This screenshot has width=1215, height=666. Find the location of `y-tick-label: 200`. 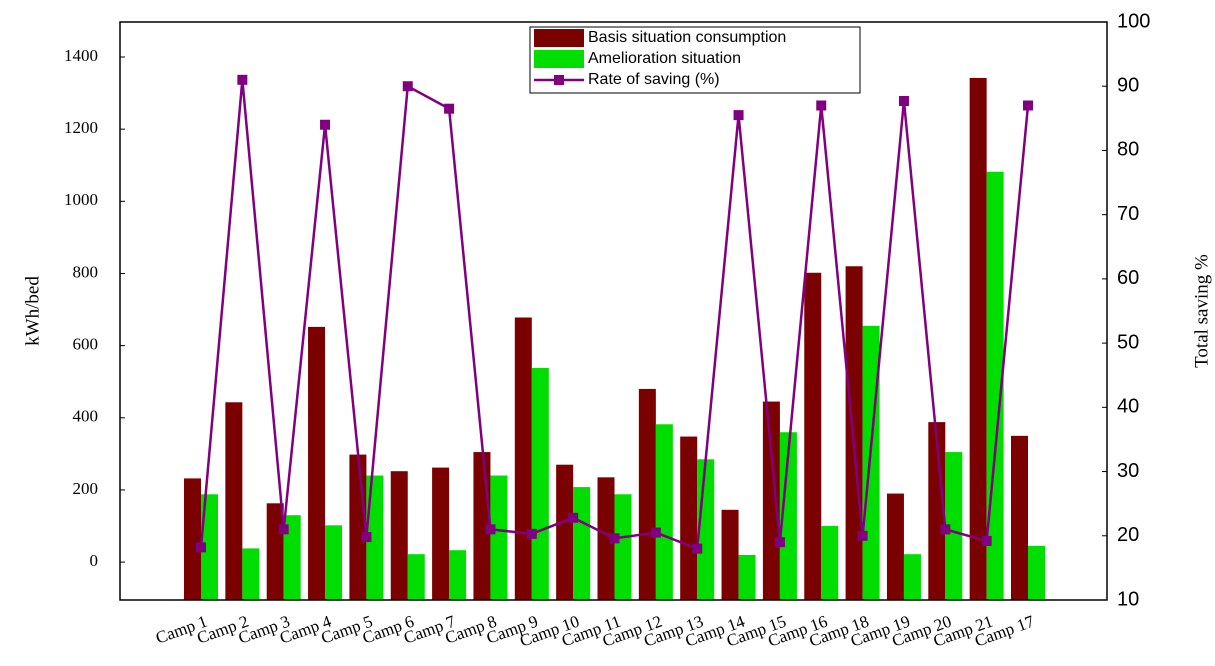

y-tick-label: 200 is located at coordinates (86, 488).